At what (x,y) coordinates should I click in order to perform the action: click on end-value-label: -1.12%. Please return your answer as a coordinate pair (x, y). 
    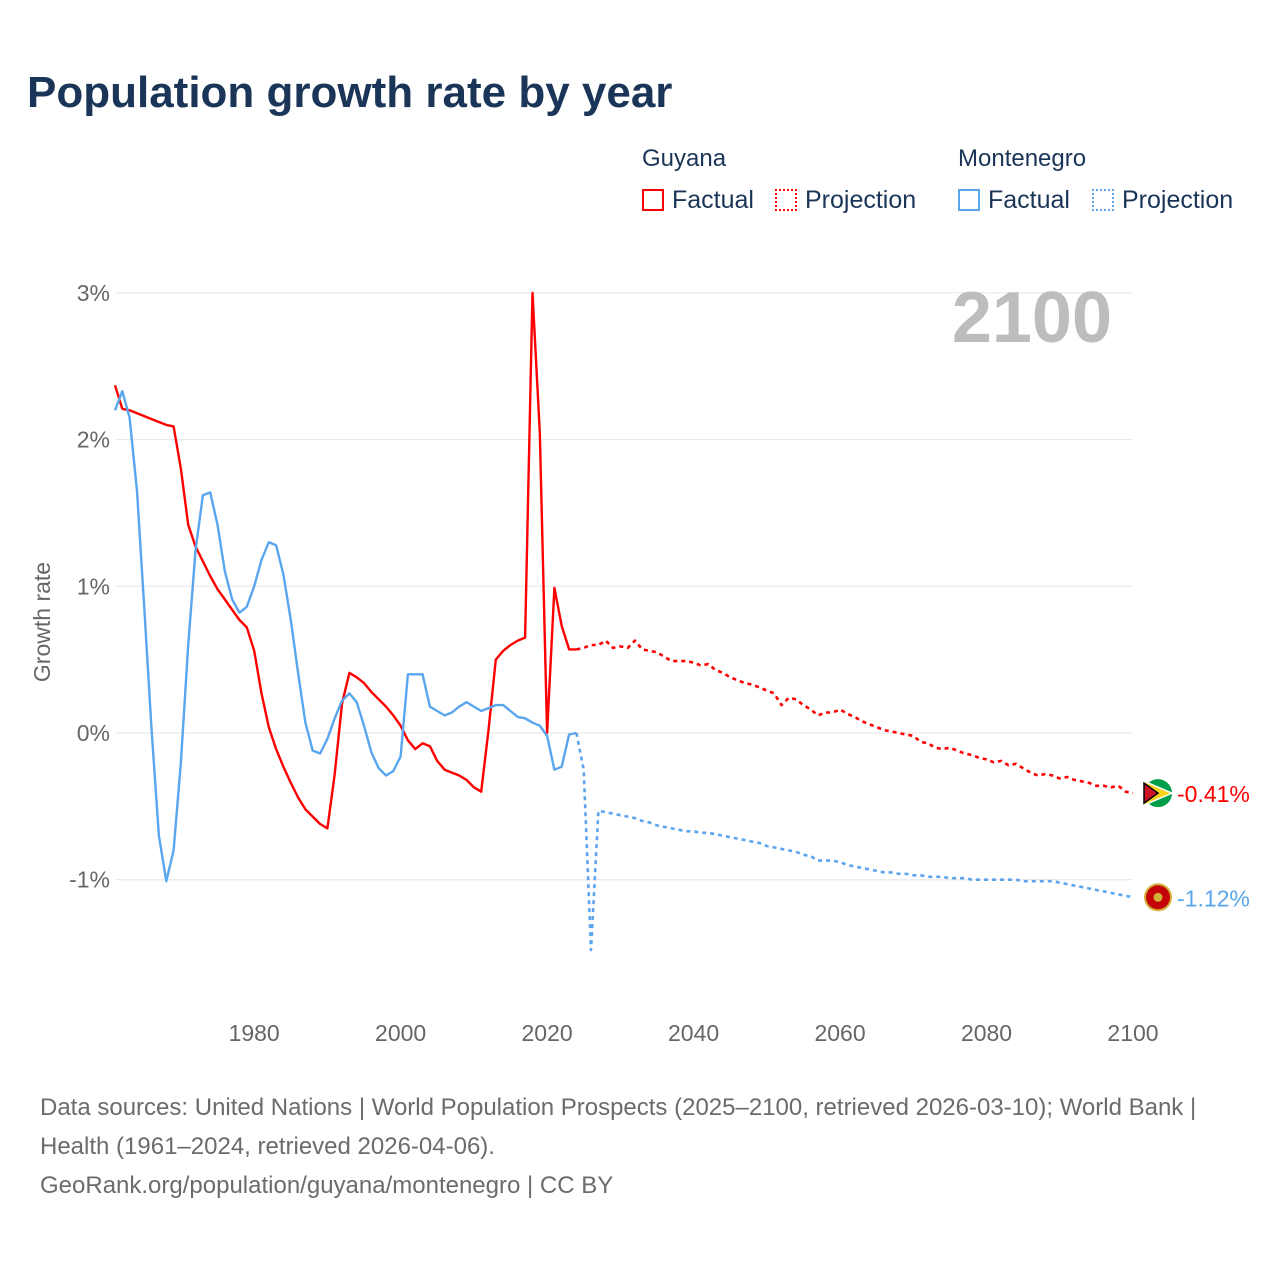
    Looking at the image, I should click on (1213, 898).